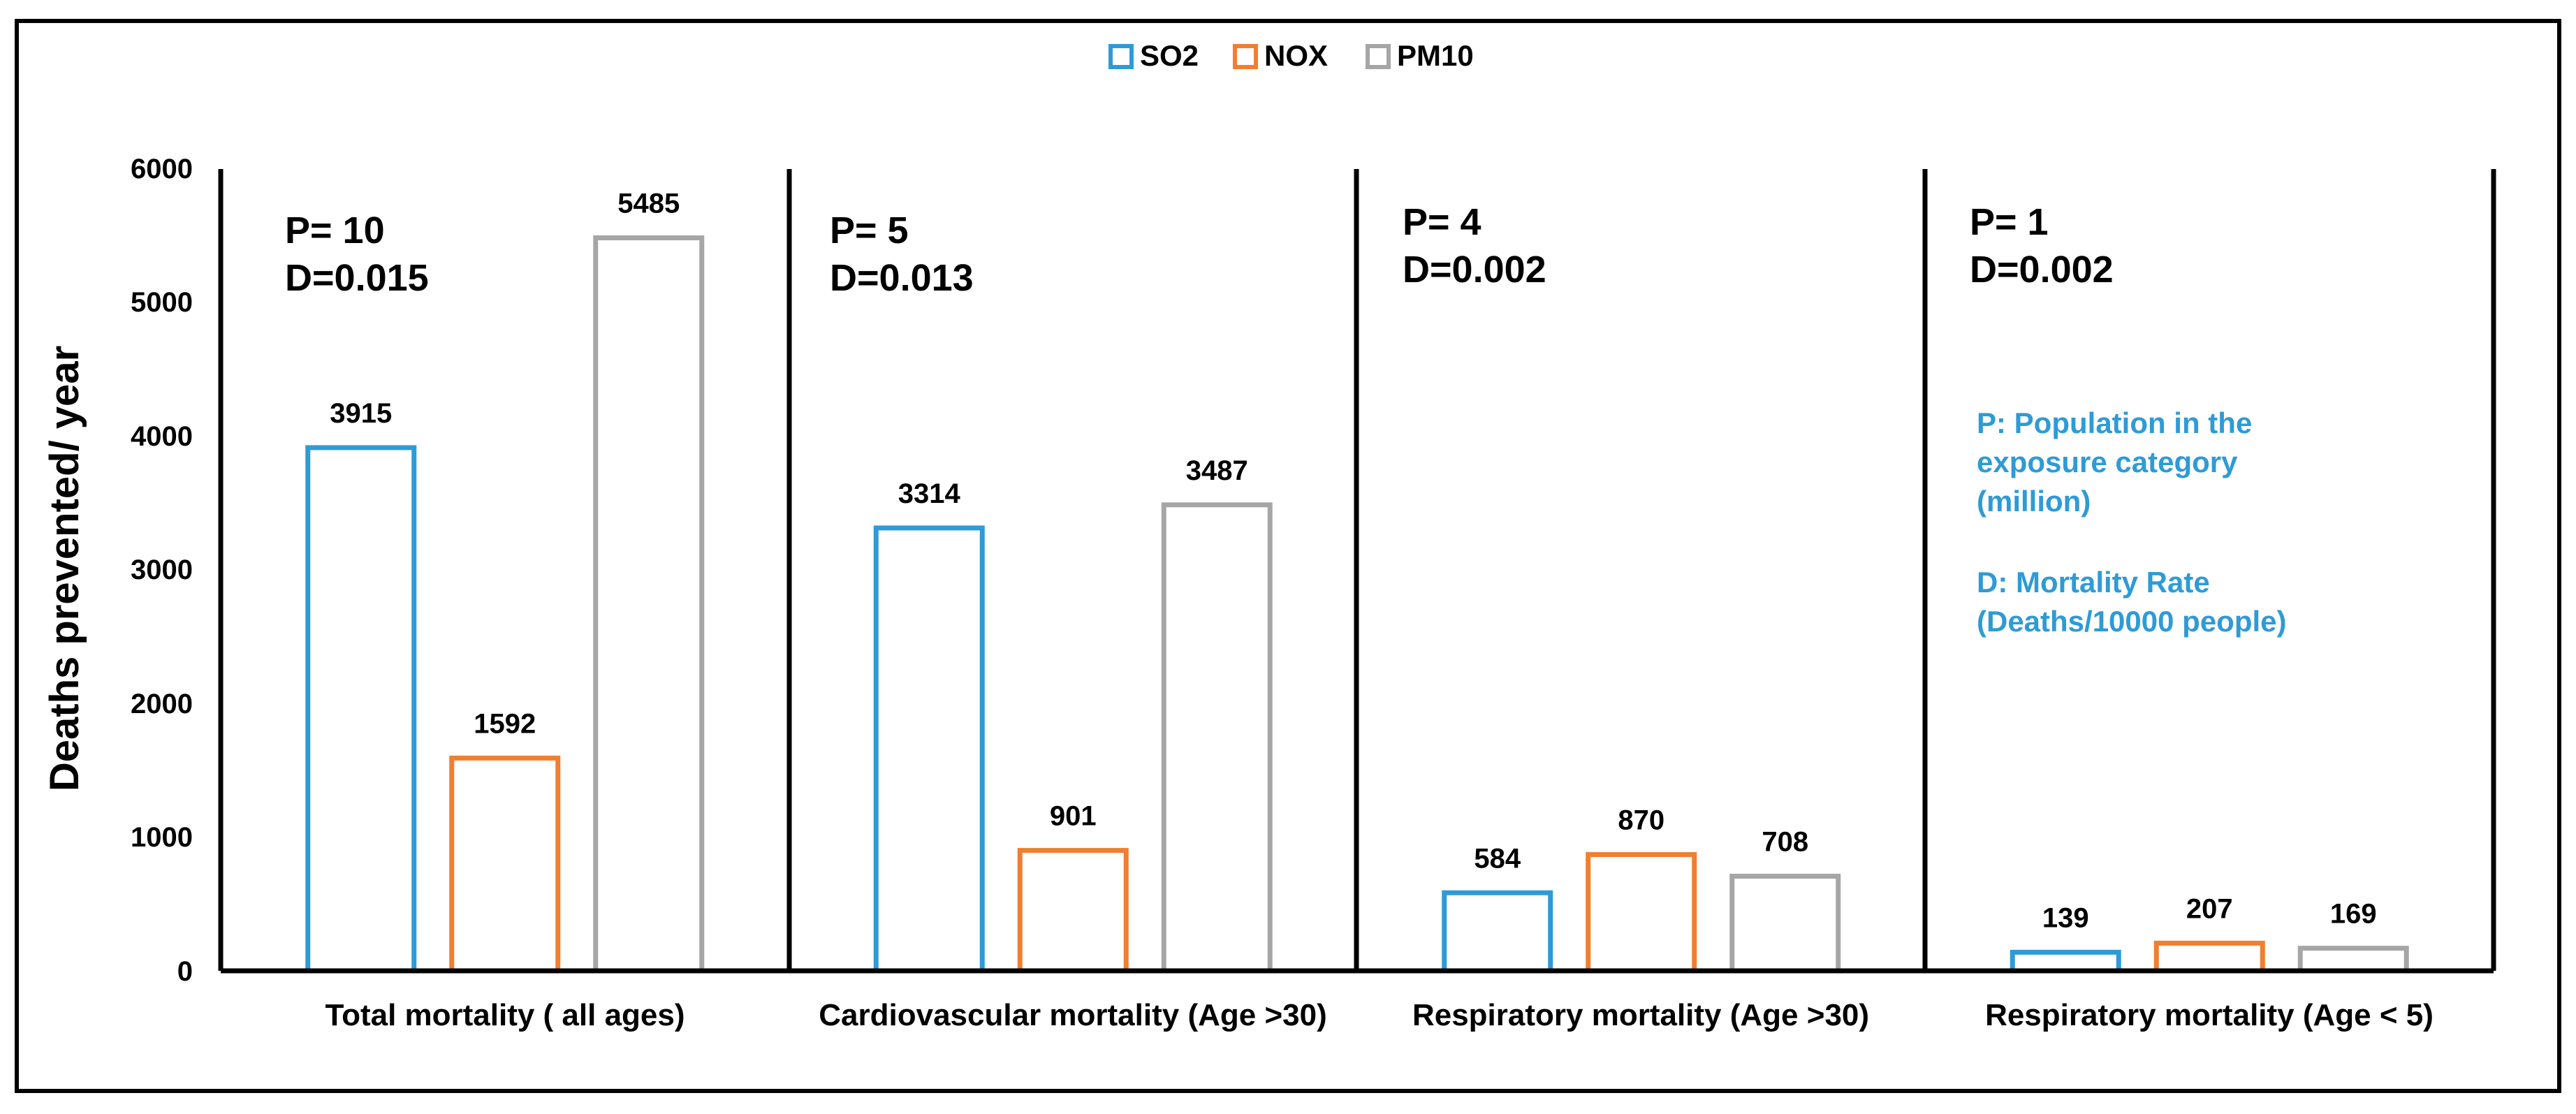 Image resolution: width=2576 pixels, height=1114 pixels. What do you see at coordinates (1498, 858) in the screenshot?
I see `data-label-so2-cat3: 584` at bounding box center [1498, 858].